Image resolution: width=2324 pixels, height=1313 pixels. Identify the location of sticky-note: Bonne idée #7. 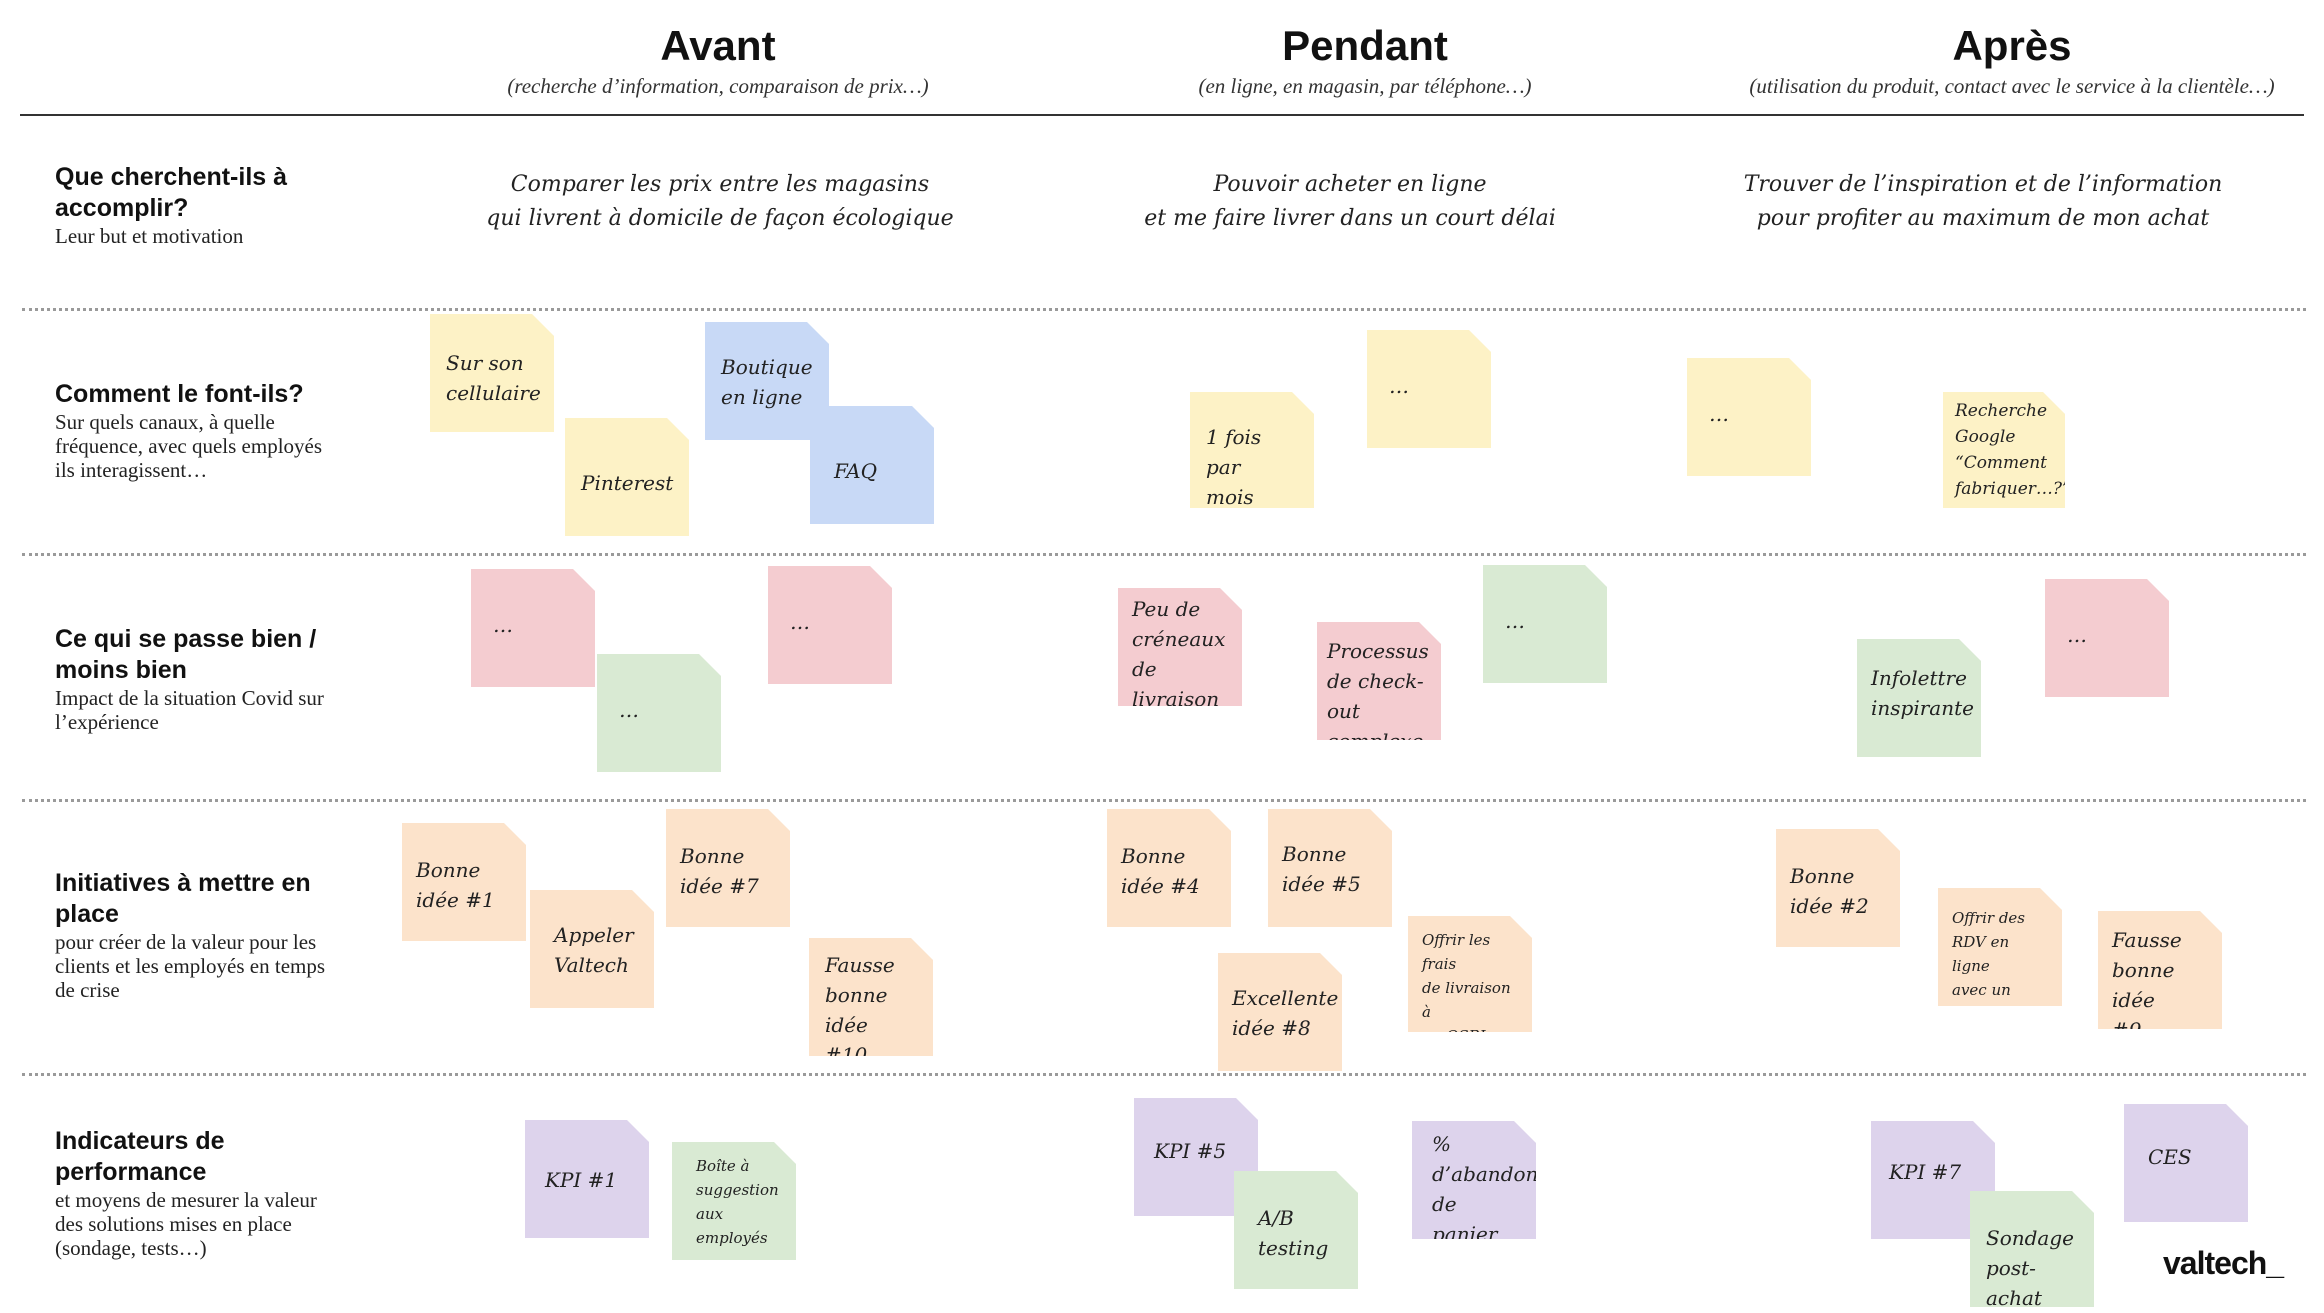
(728, 868).